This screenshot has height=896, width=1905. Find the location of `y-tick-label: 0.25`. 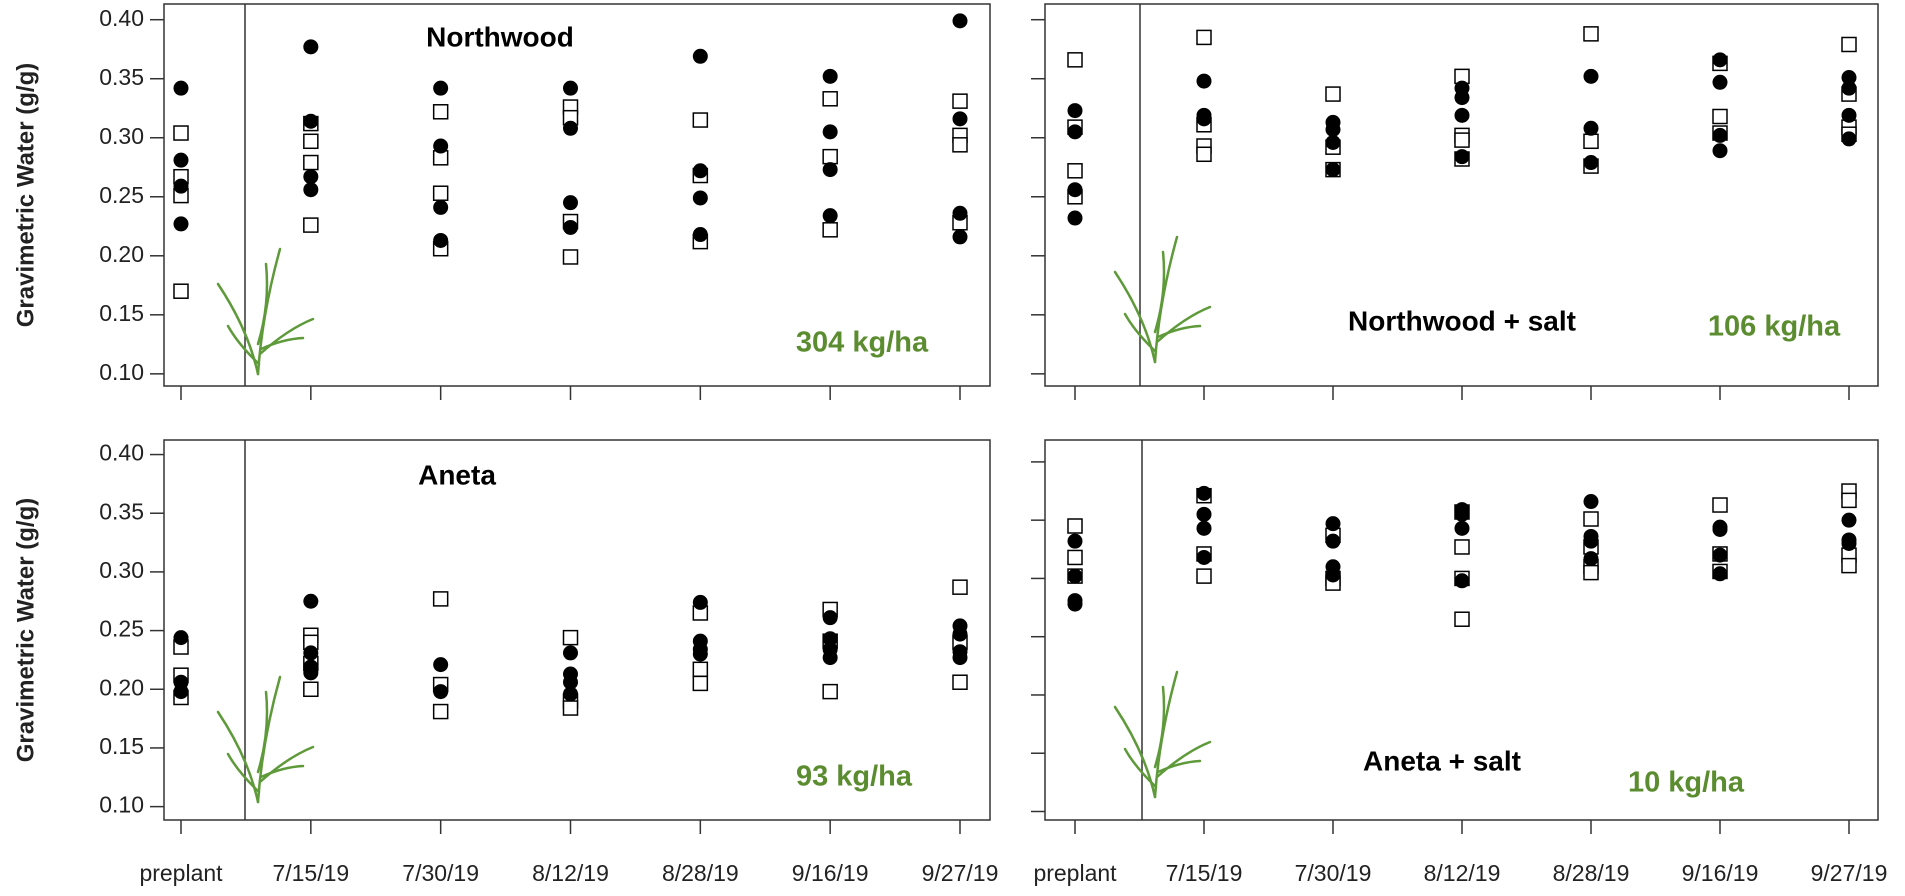

y-tick-label: 0.25 is located at coordinates (121, 629).